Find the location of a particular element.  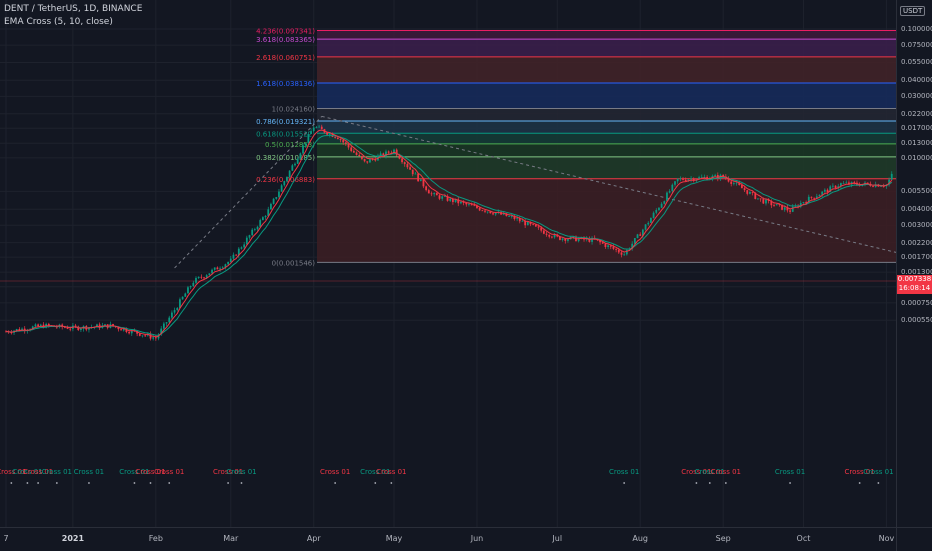

price-axis-label: 0.013000 is located at coordinates (916, 143).